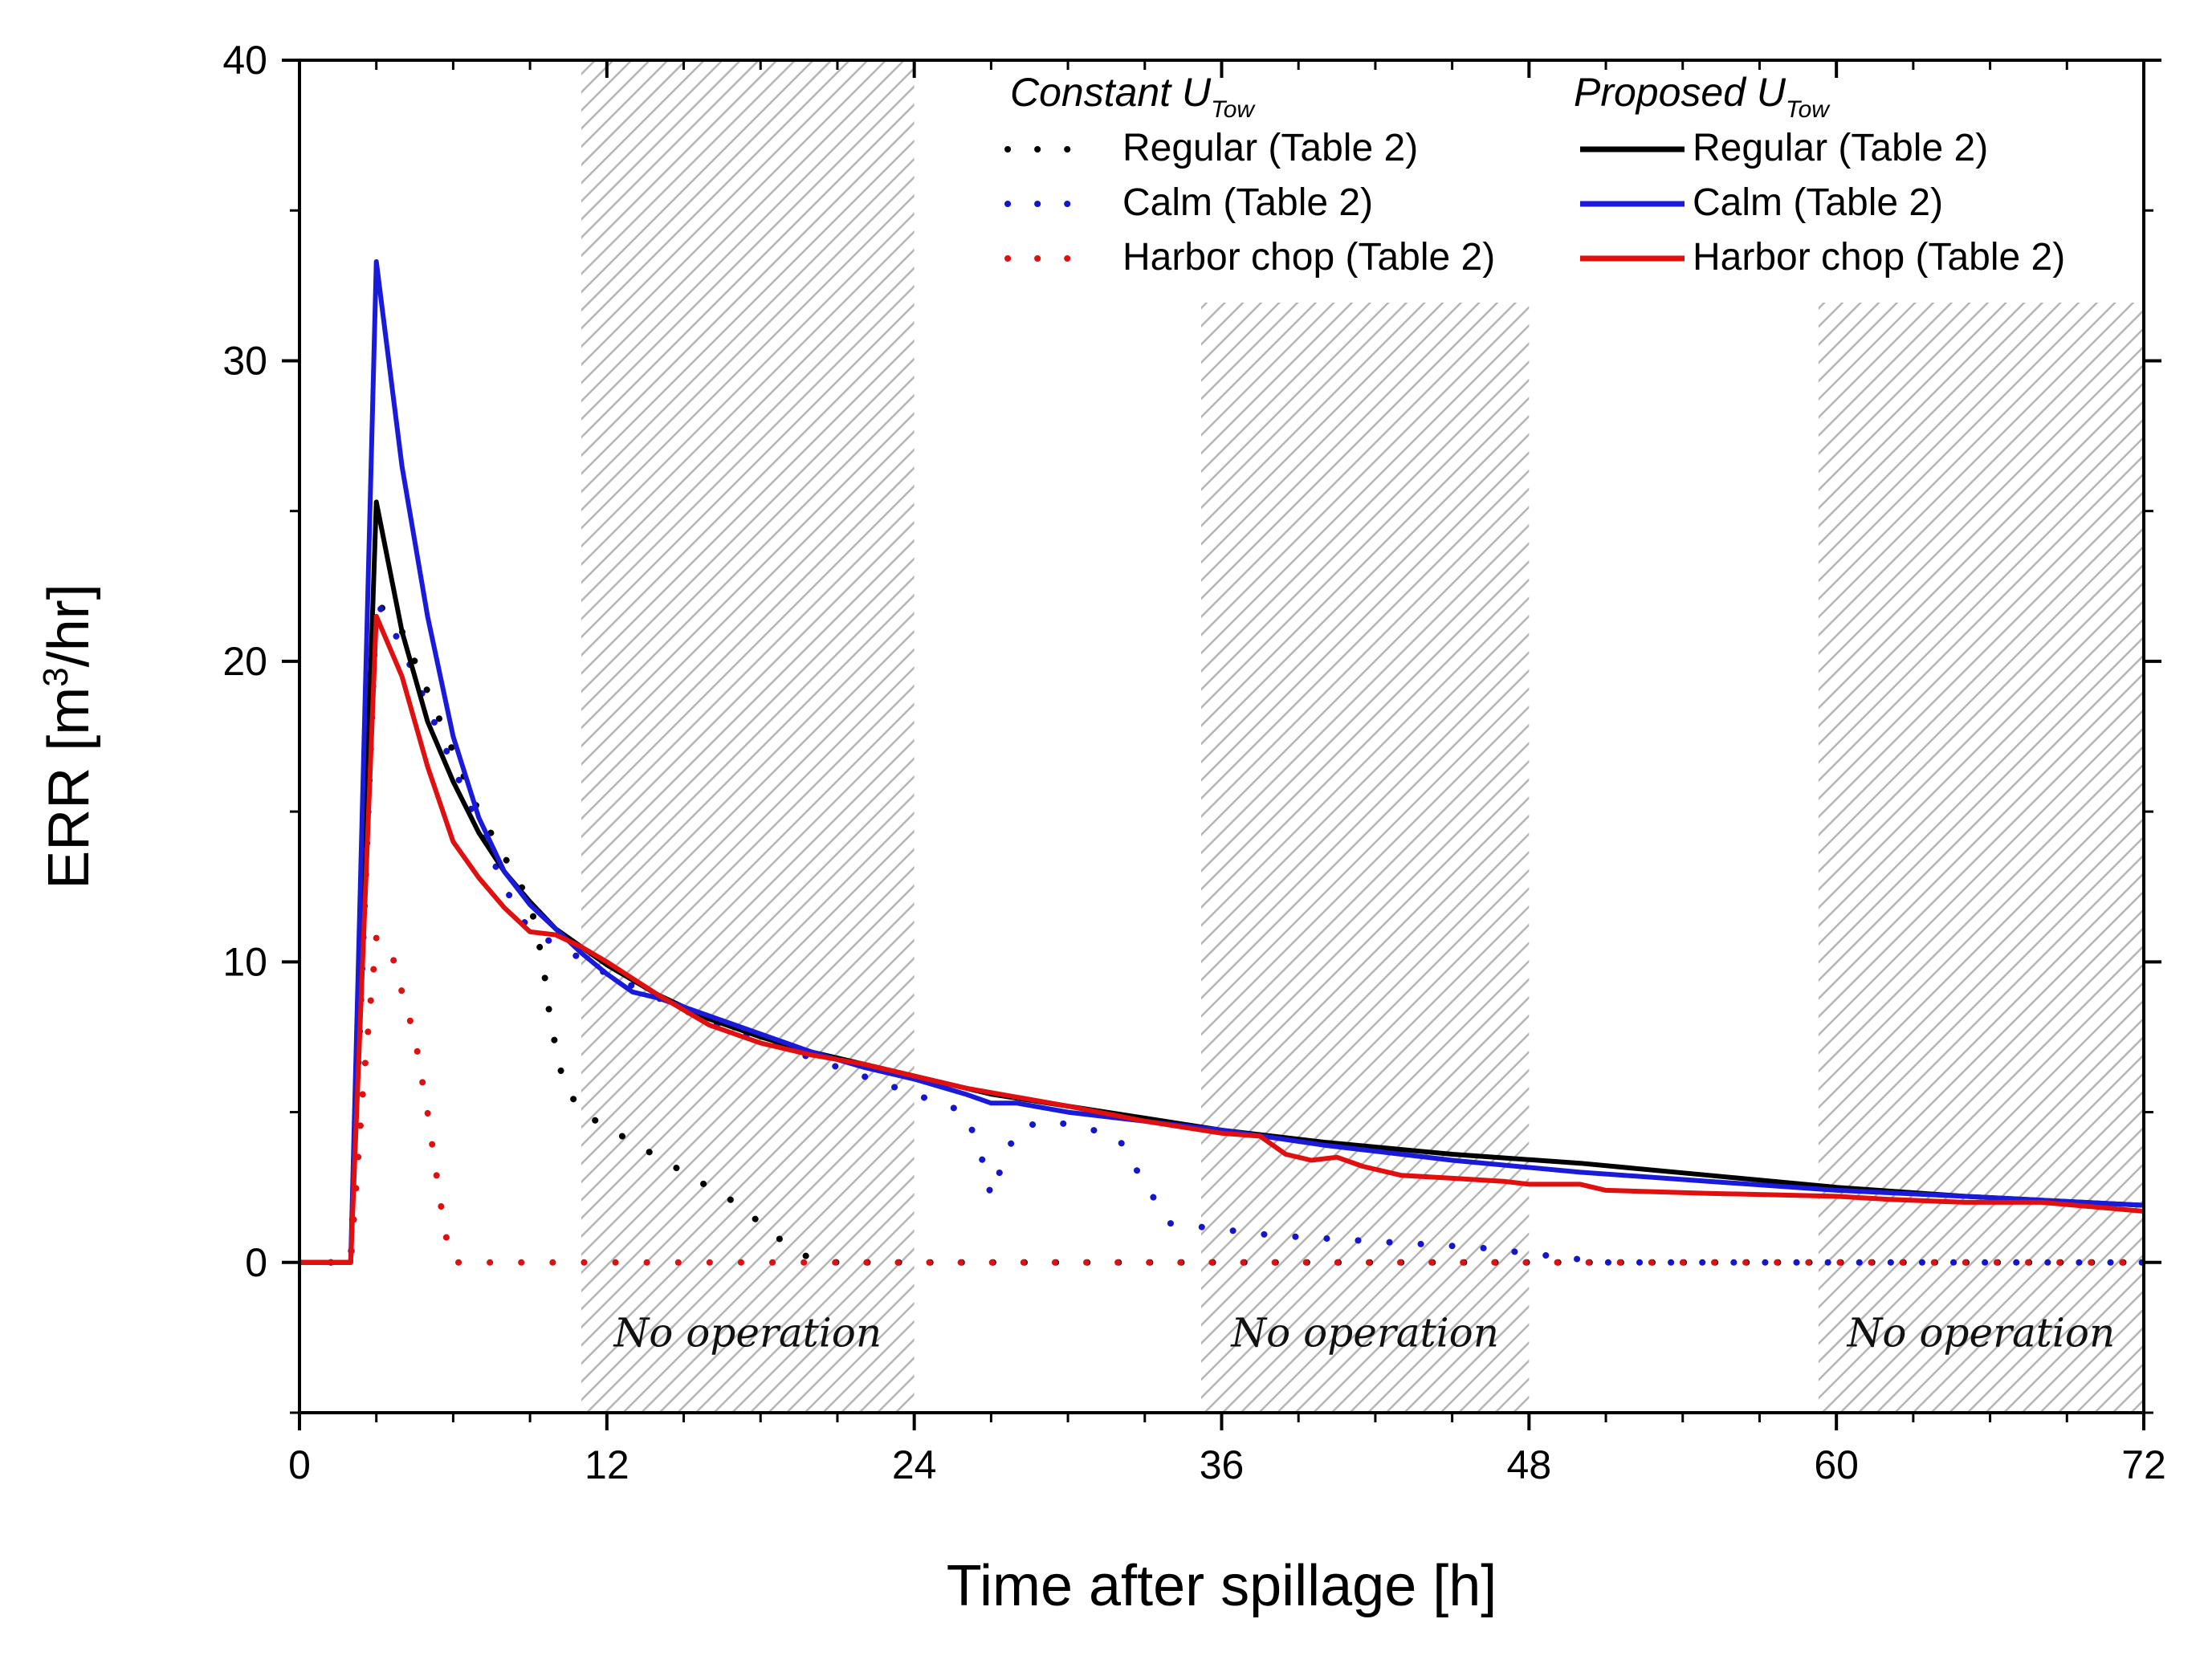  What do you see at coordinates (245, 361) in the screenshot?
I see `y-tick-label: 30` at bounding box center [245, 361].